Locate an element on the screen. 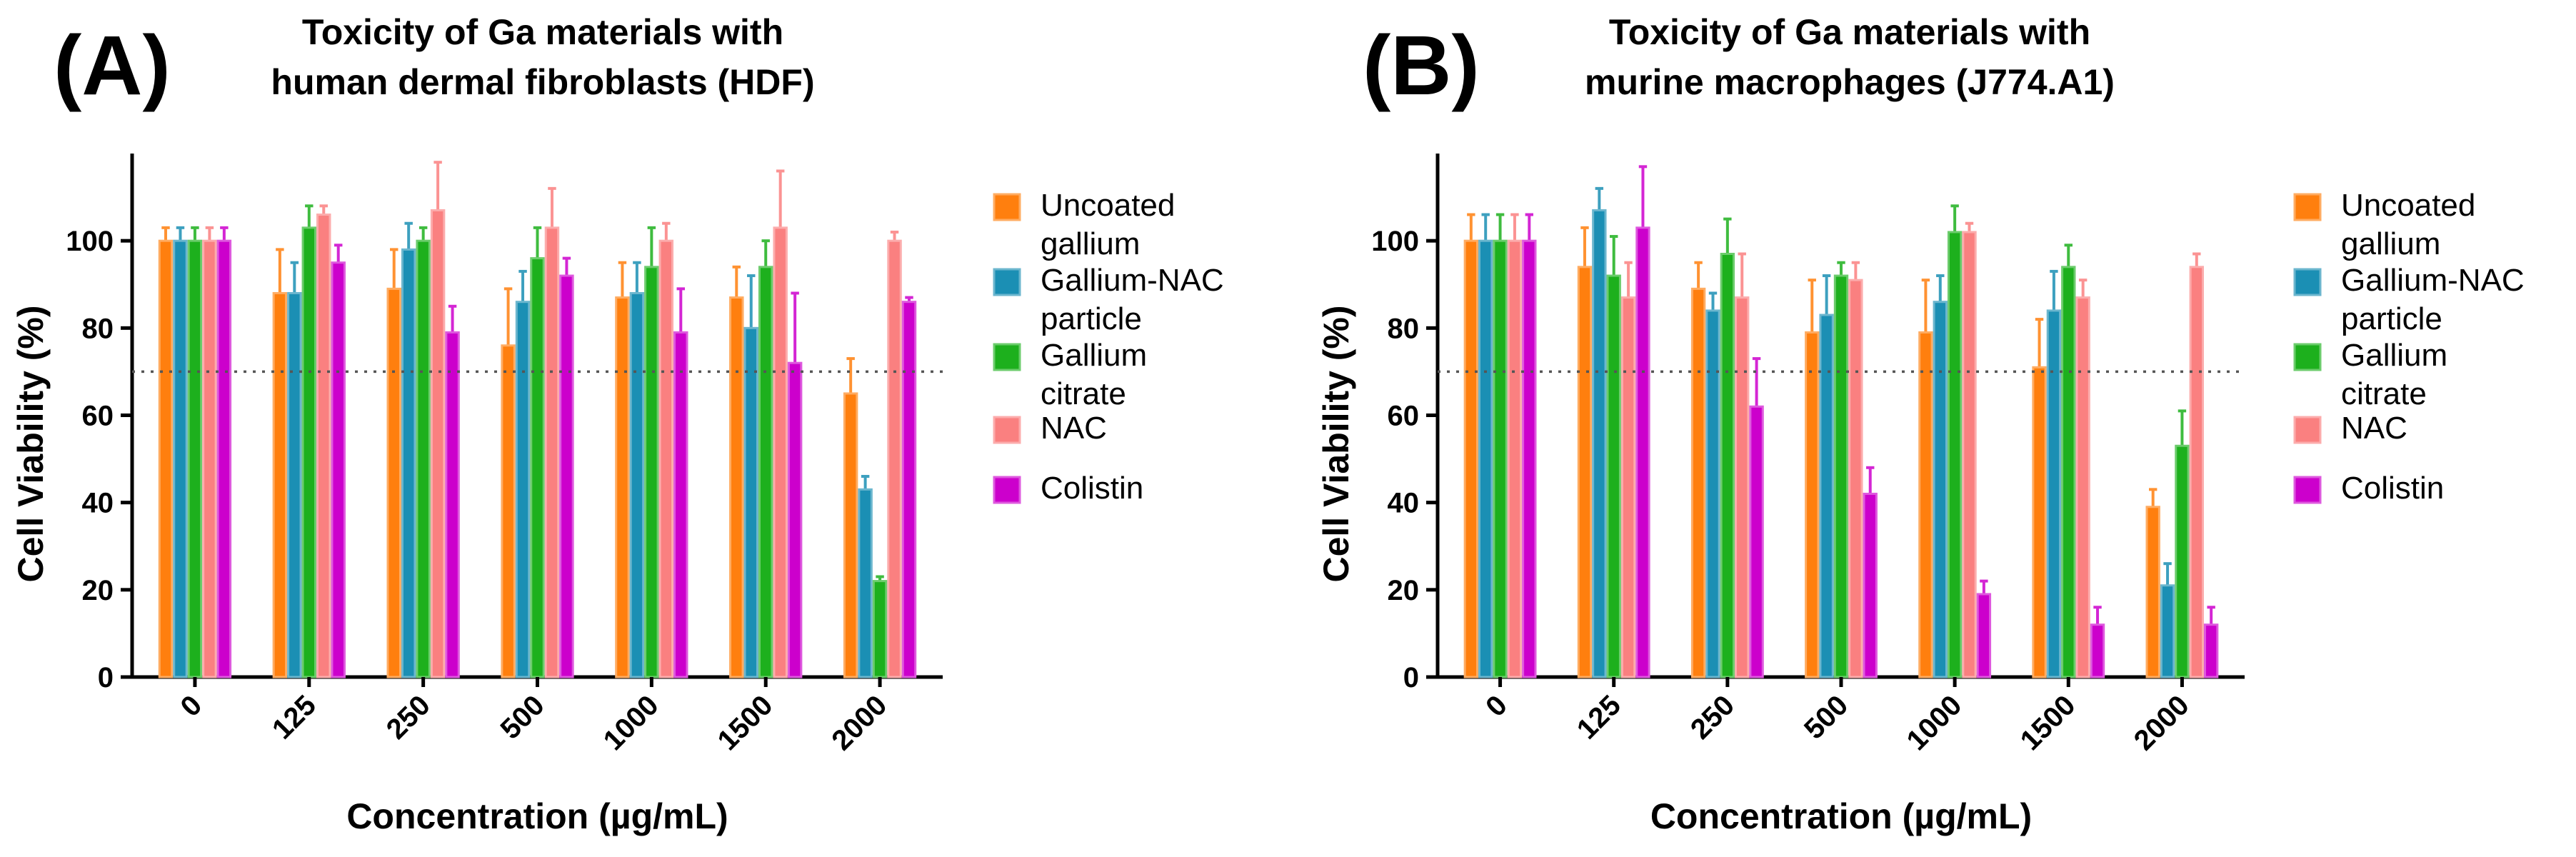  y-tick-label: 0 is located at coordinates (106, 677).